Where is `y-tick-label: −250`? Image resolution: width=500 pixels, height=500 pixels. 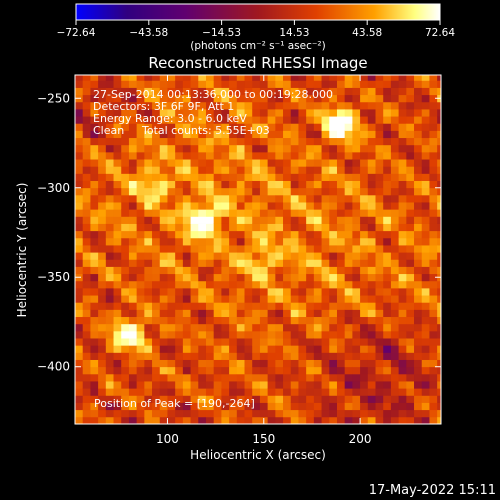
y-tick-label: −250 is located at coordinates (53, 98).